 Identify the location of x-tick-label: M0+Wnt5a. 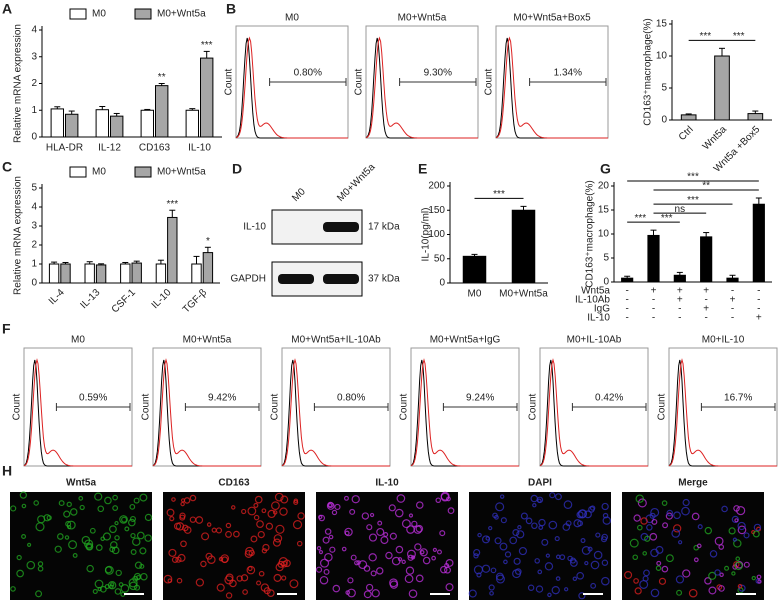
(523, 294).